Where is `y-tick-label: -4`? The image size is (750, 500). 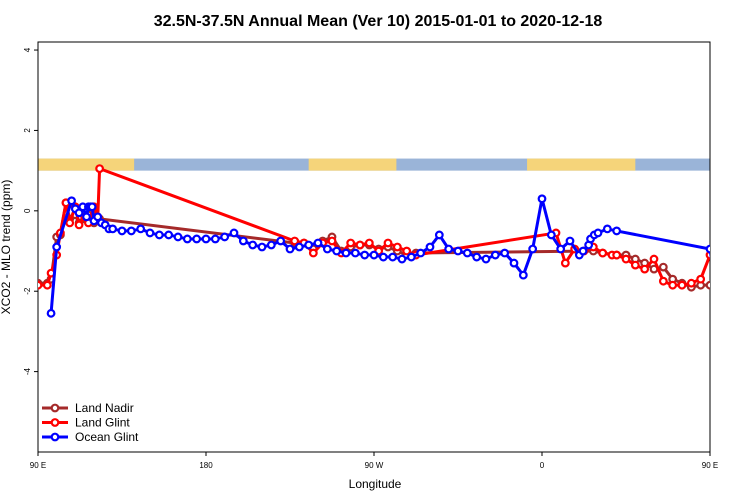
y-tick-label: -4 is located at coordinates (27, 372).